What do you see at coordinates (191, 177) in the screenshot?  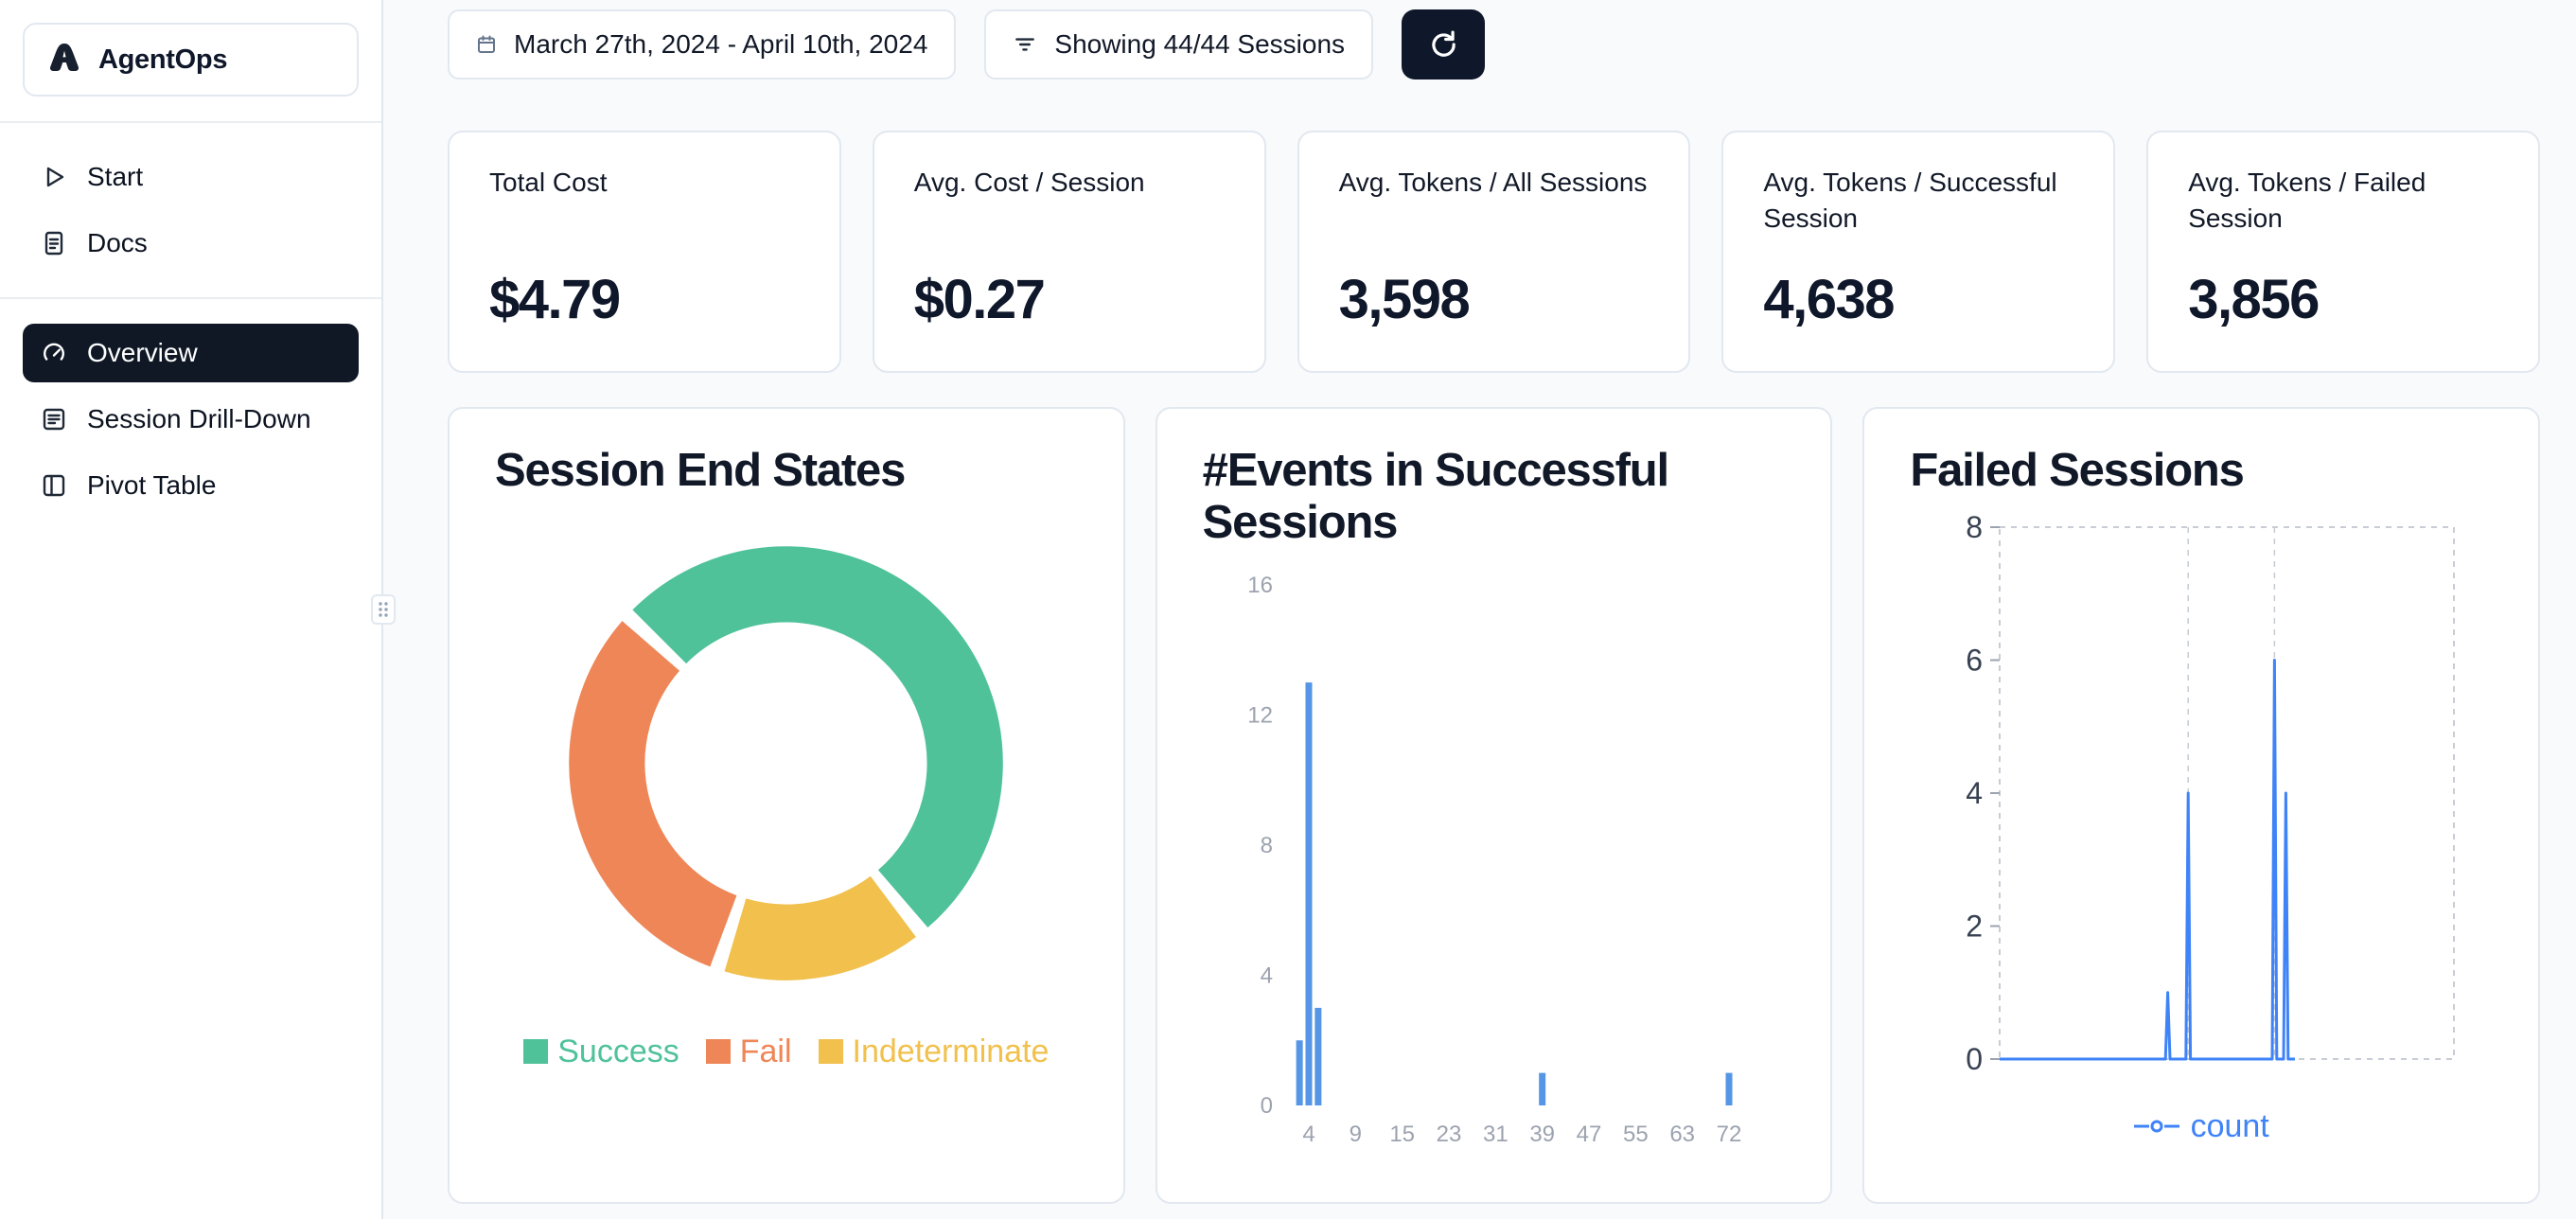 I see `sidebar-item-start: Start` at bounding box center [191, 177].